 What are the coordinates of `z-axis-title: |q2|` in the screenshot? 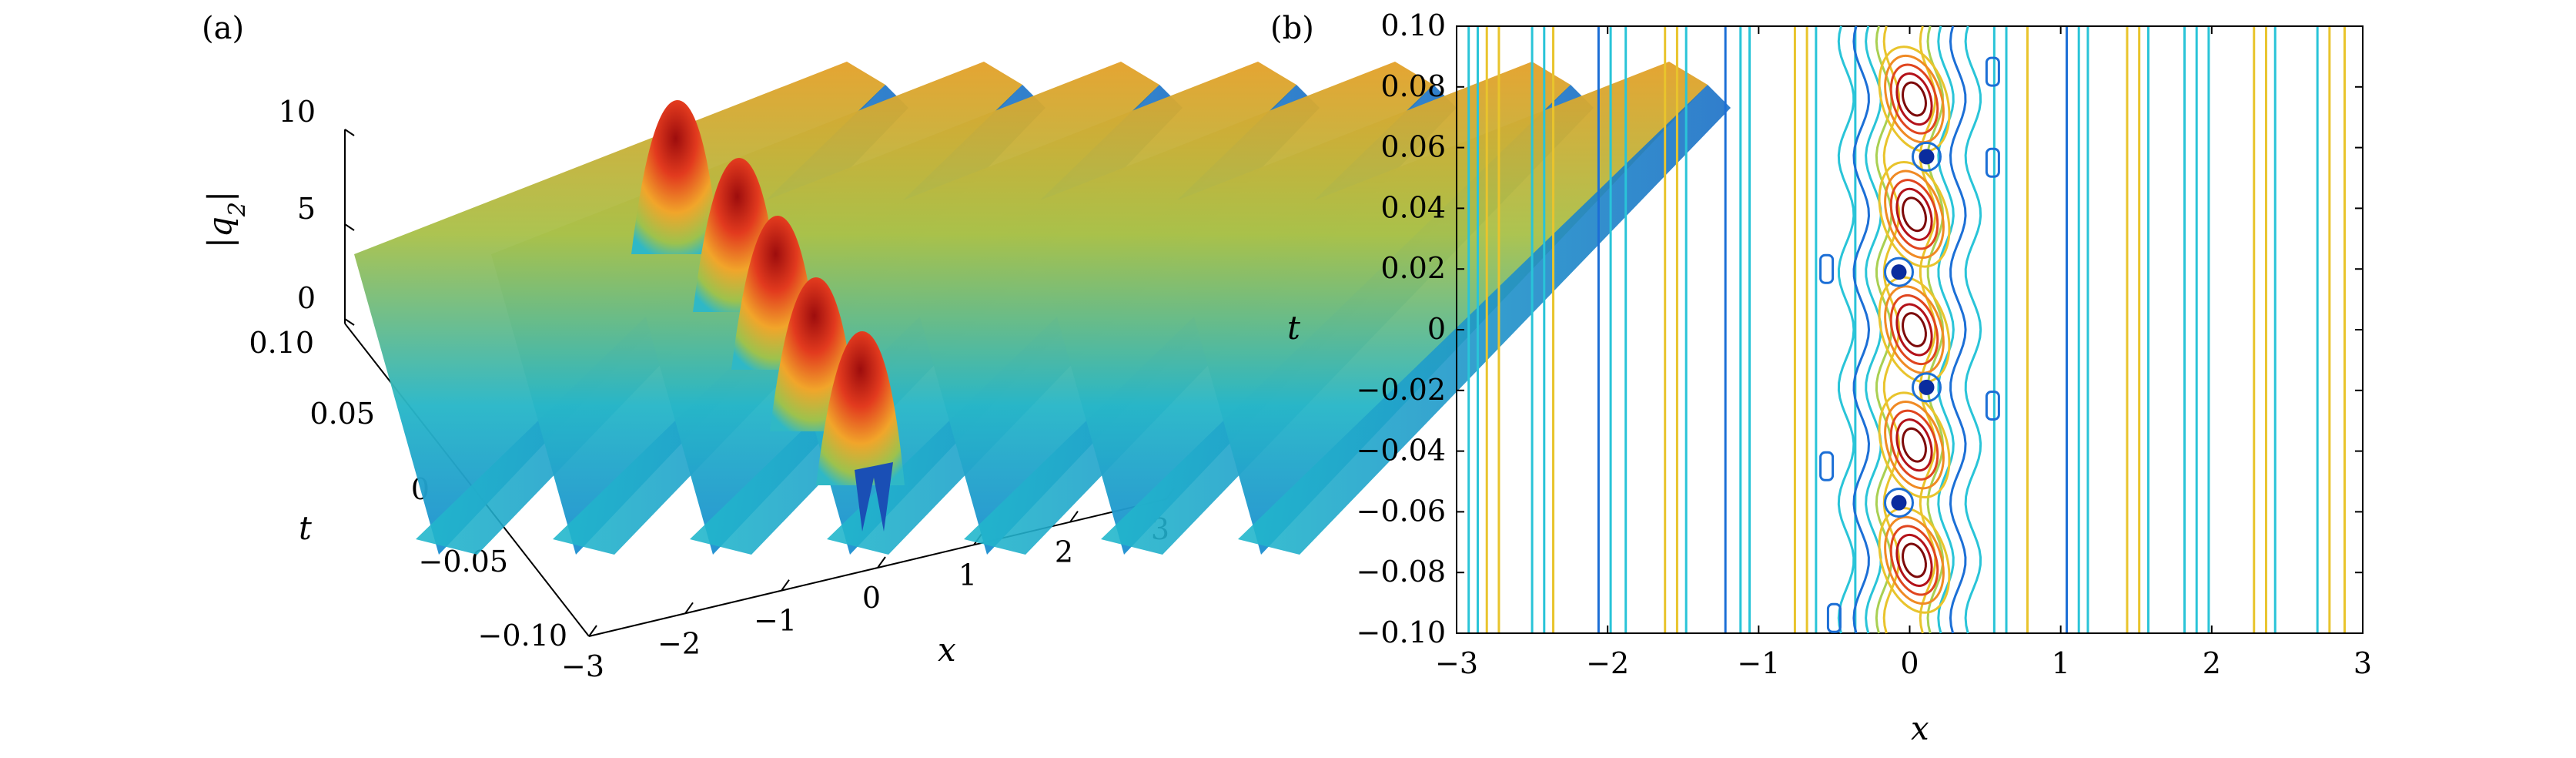 It's located at (226, 219).